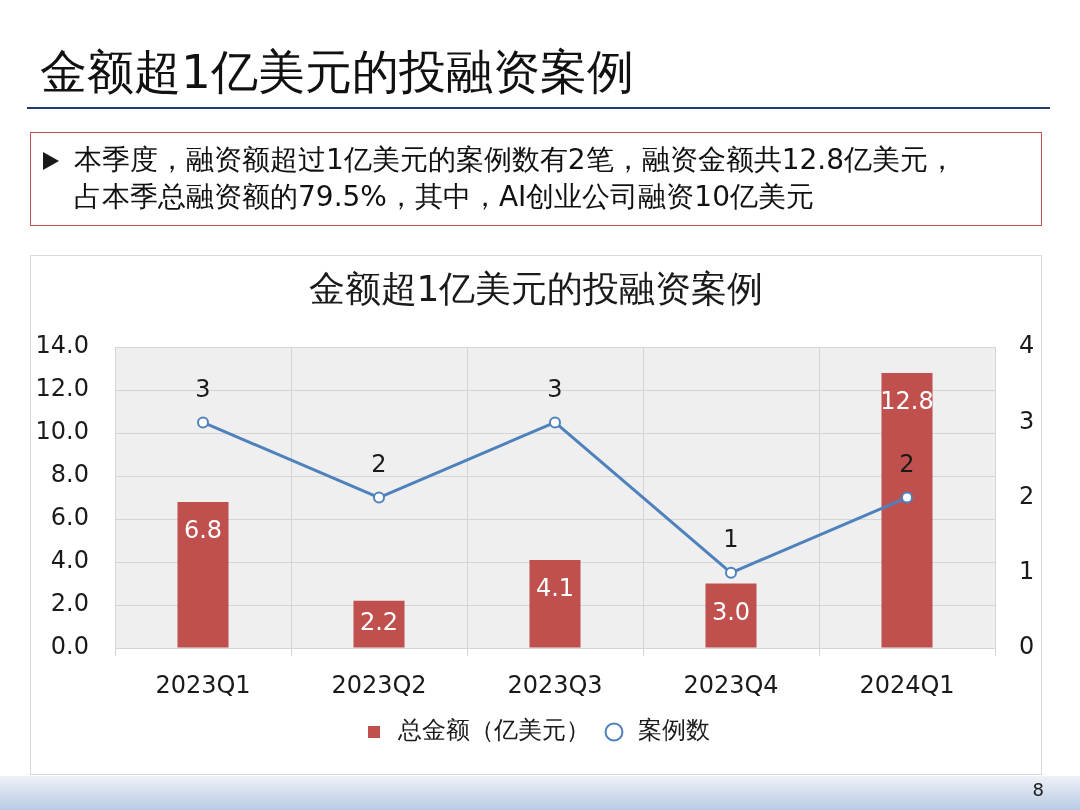  What do you see at coordinates (69, 603) in the screenshot?
I see `y-tick-label: 2.0` at bounding box center [69, 603].